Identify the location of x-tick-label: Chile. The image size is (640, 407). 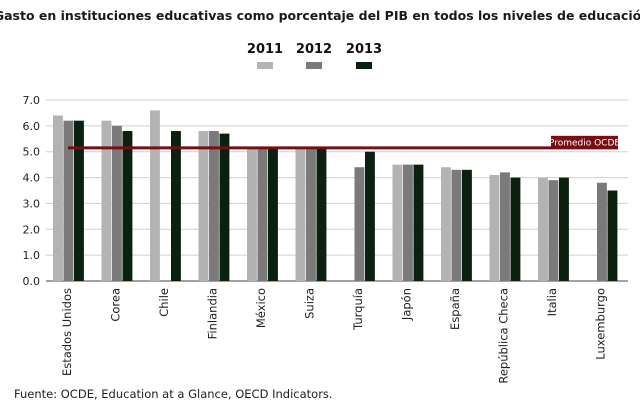
(164, 302).